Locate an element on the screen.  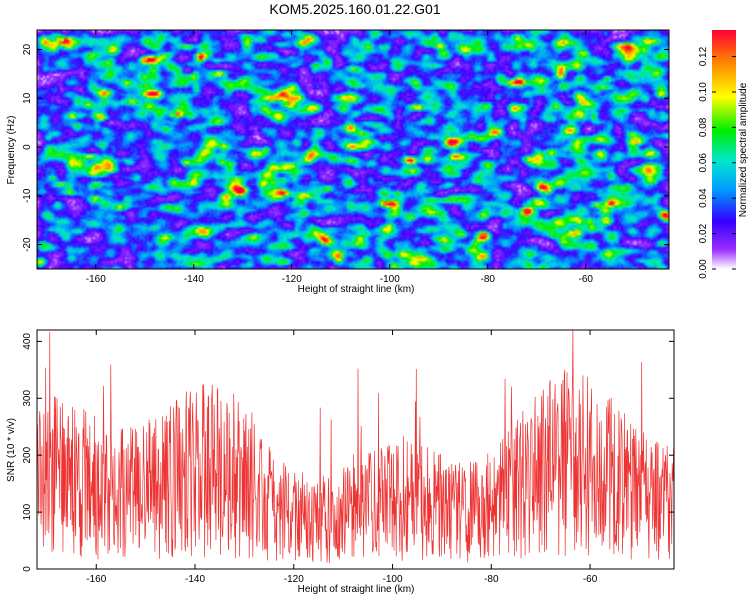
snr-y-tick-label-2: 200 is located at coordinates (27, 454).